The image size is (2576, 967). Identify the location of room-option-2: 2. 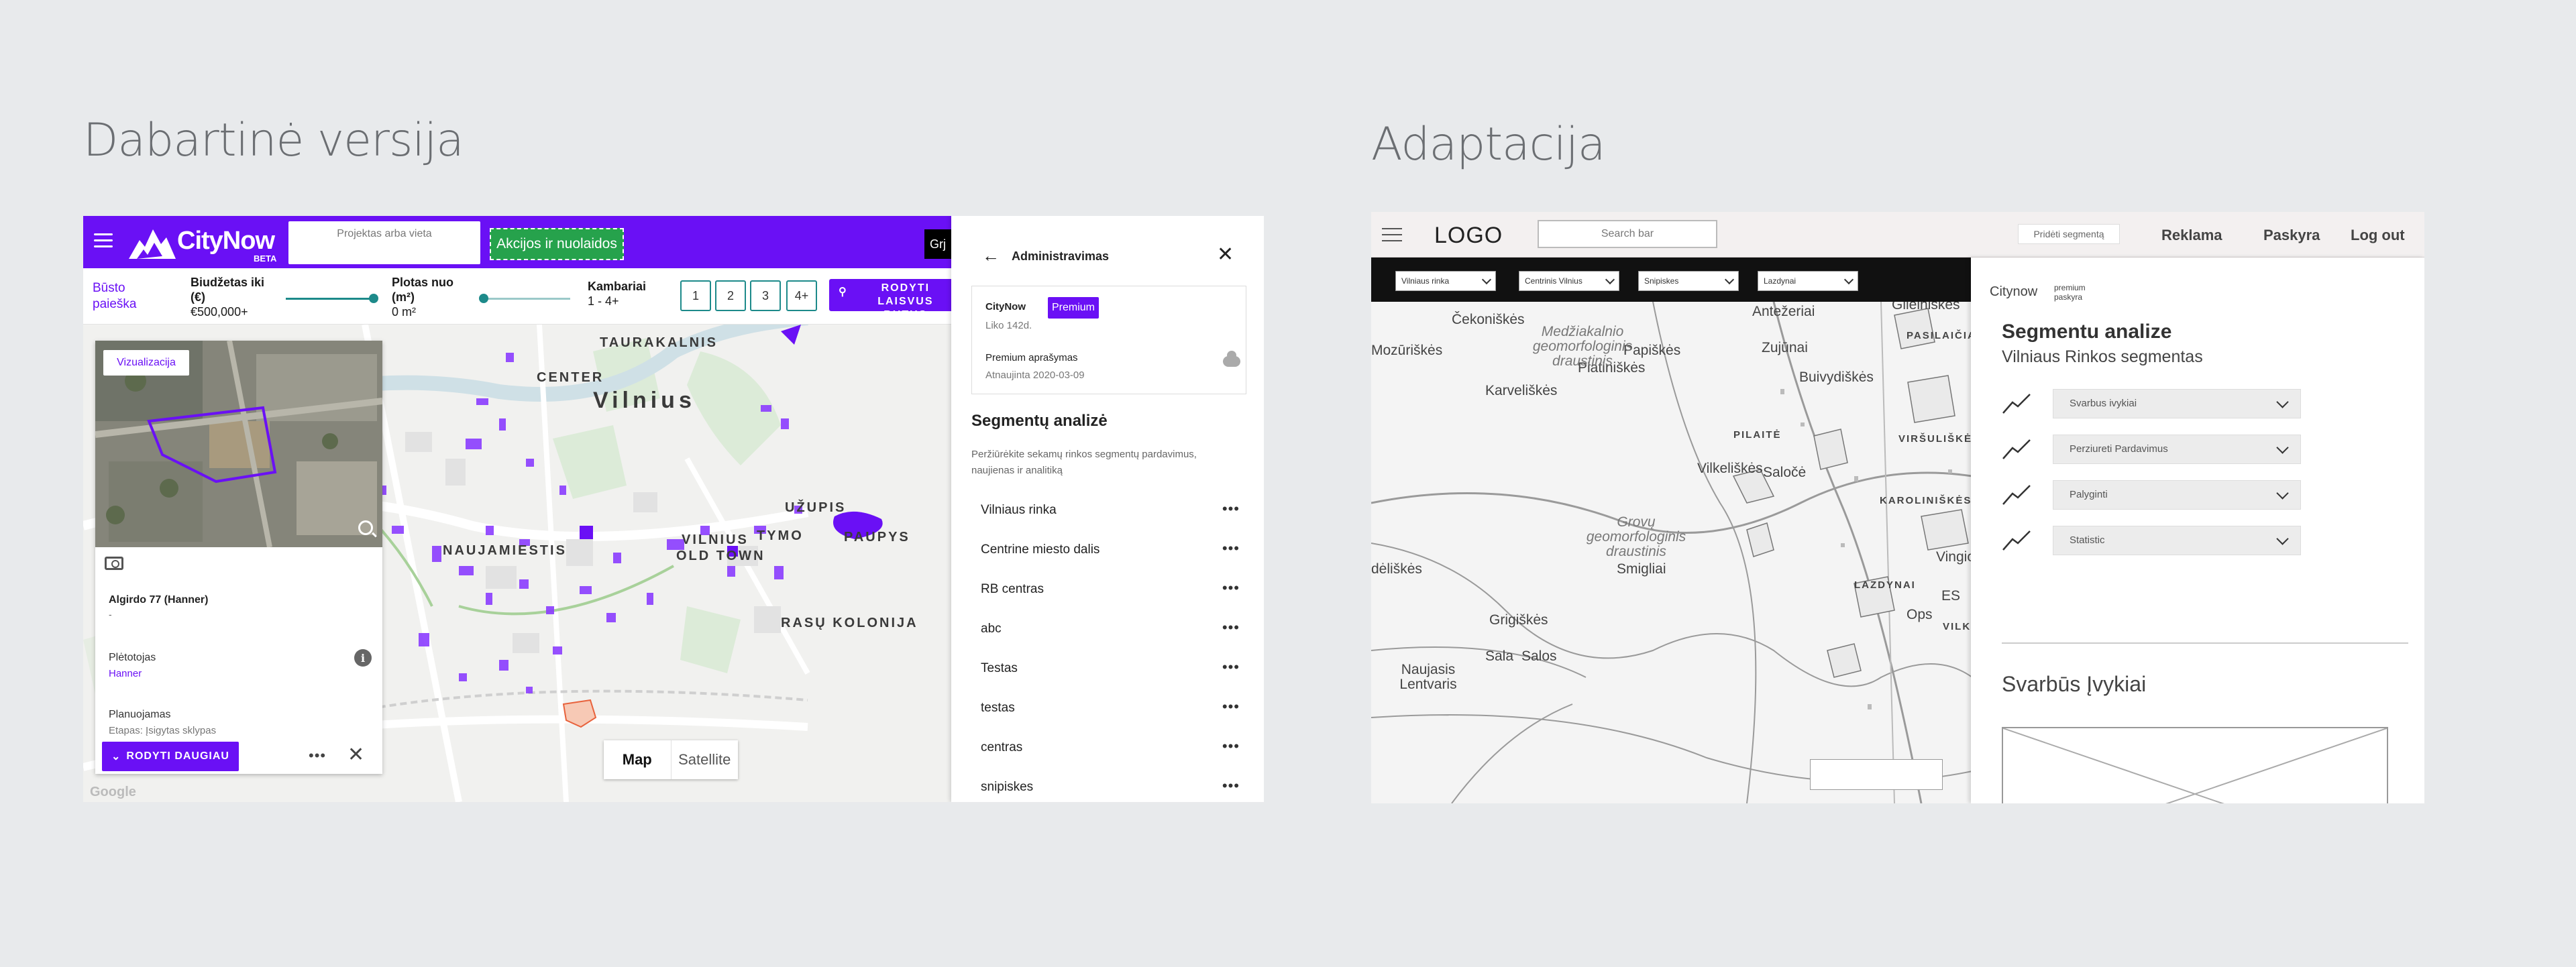
(730, 295).